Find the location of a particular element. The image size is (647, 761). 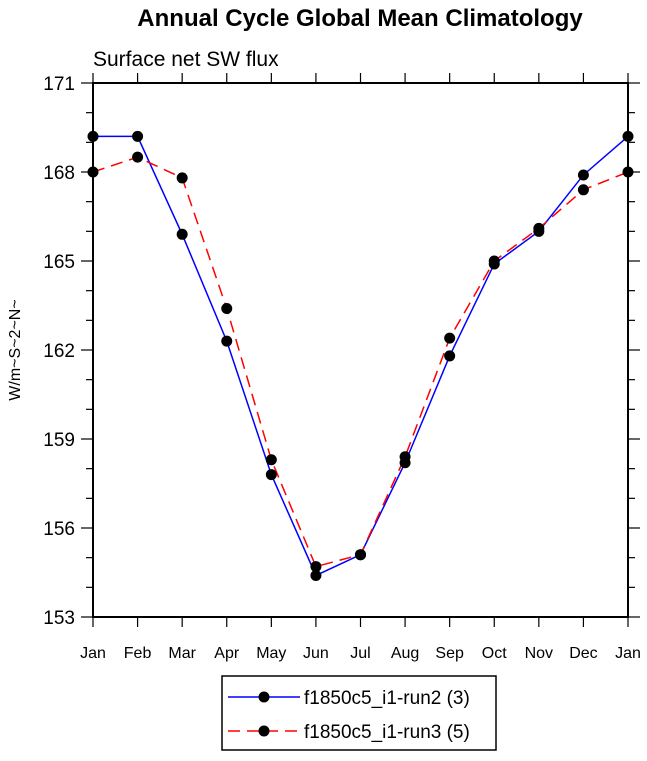

x-tick-label: Feb is located at coordinates (138, 653).